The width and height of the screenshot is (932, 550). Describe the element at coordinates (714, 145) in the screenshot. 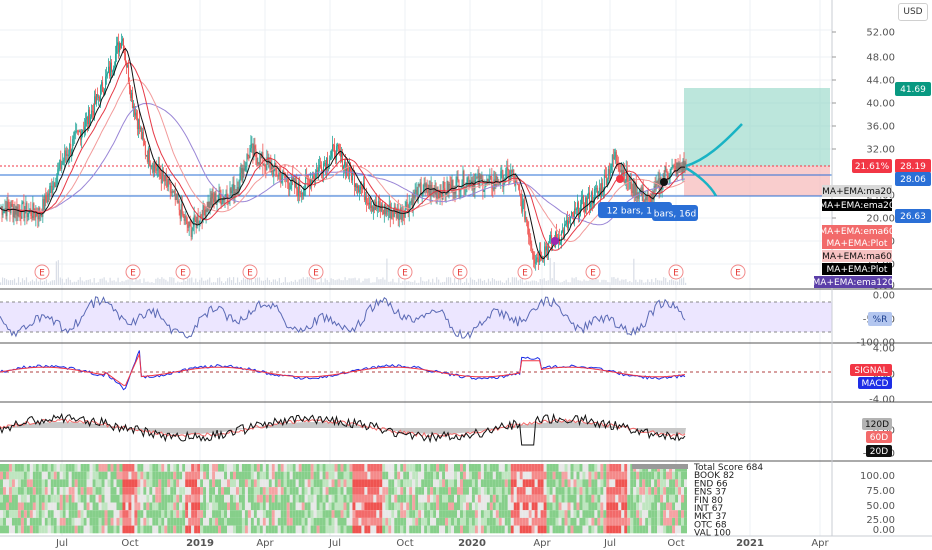

I see `projection-arrow-up` at that location.